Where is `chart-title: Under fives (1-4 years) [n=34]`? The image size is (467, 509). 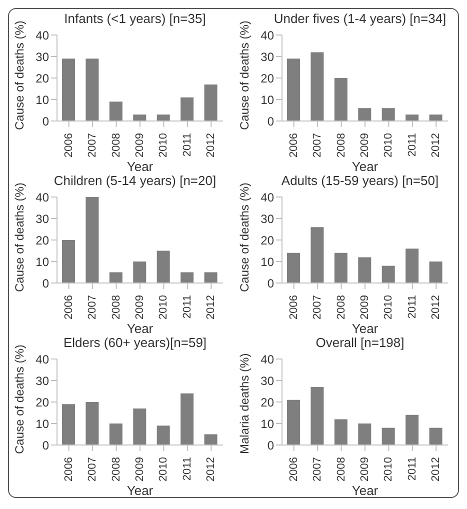 chart-title: Under fives (1-4 years) [n=34] is located at coordinates (360, 19).